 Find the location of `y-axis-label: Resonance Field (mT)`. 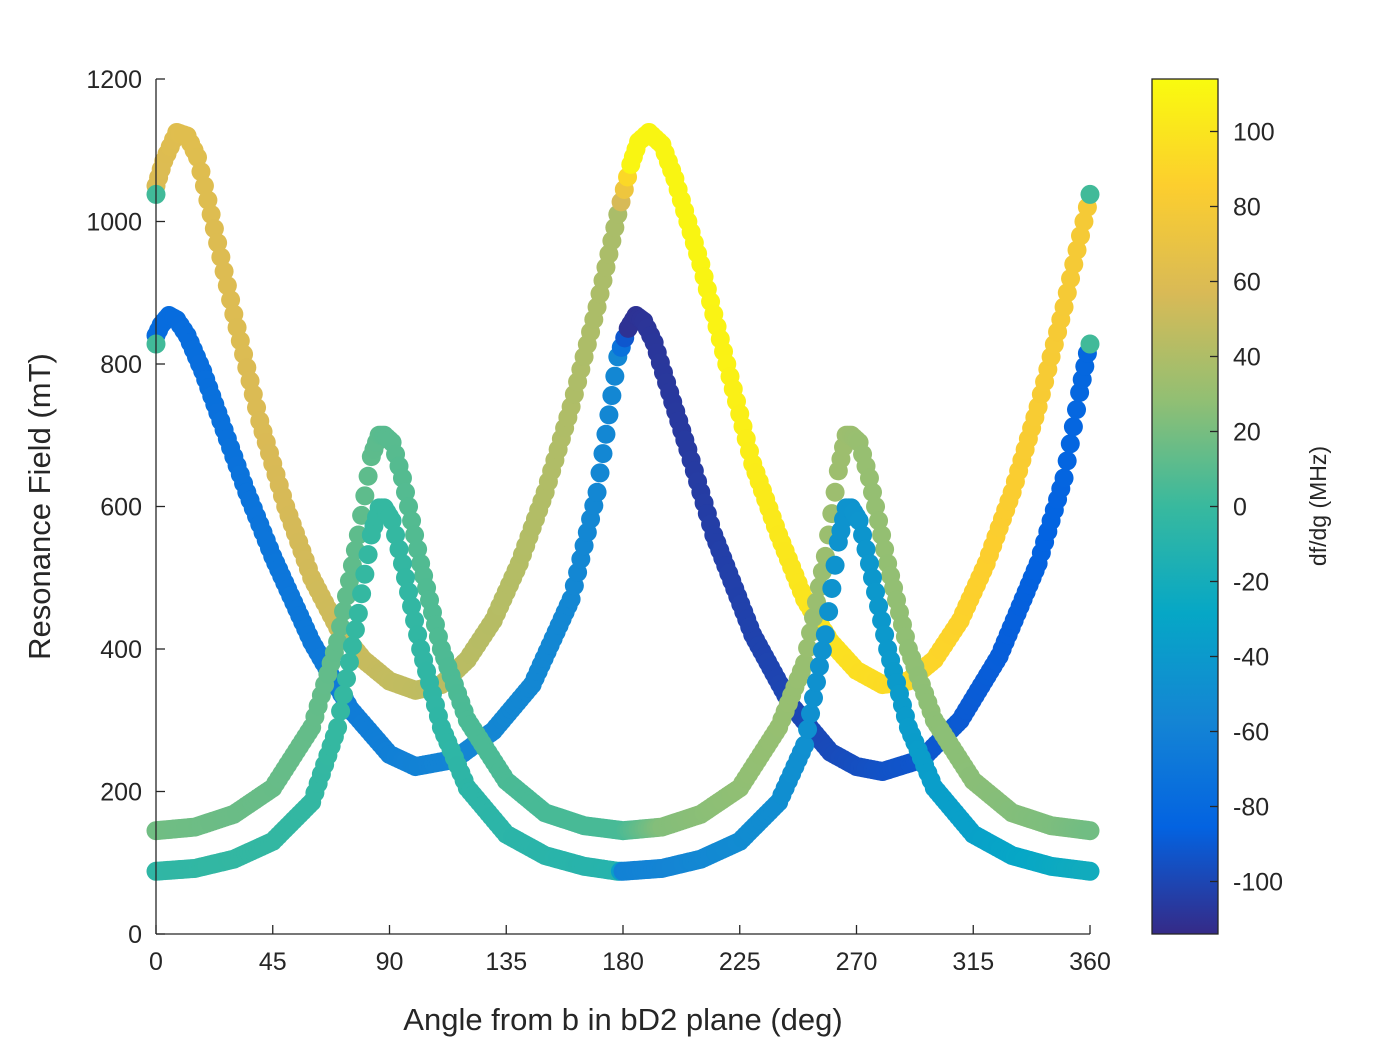

y-axis-label: Resonance Field (mT) is located at coordinates (39, 506).